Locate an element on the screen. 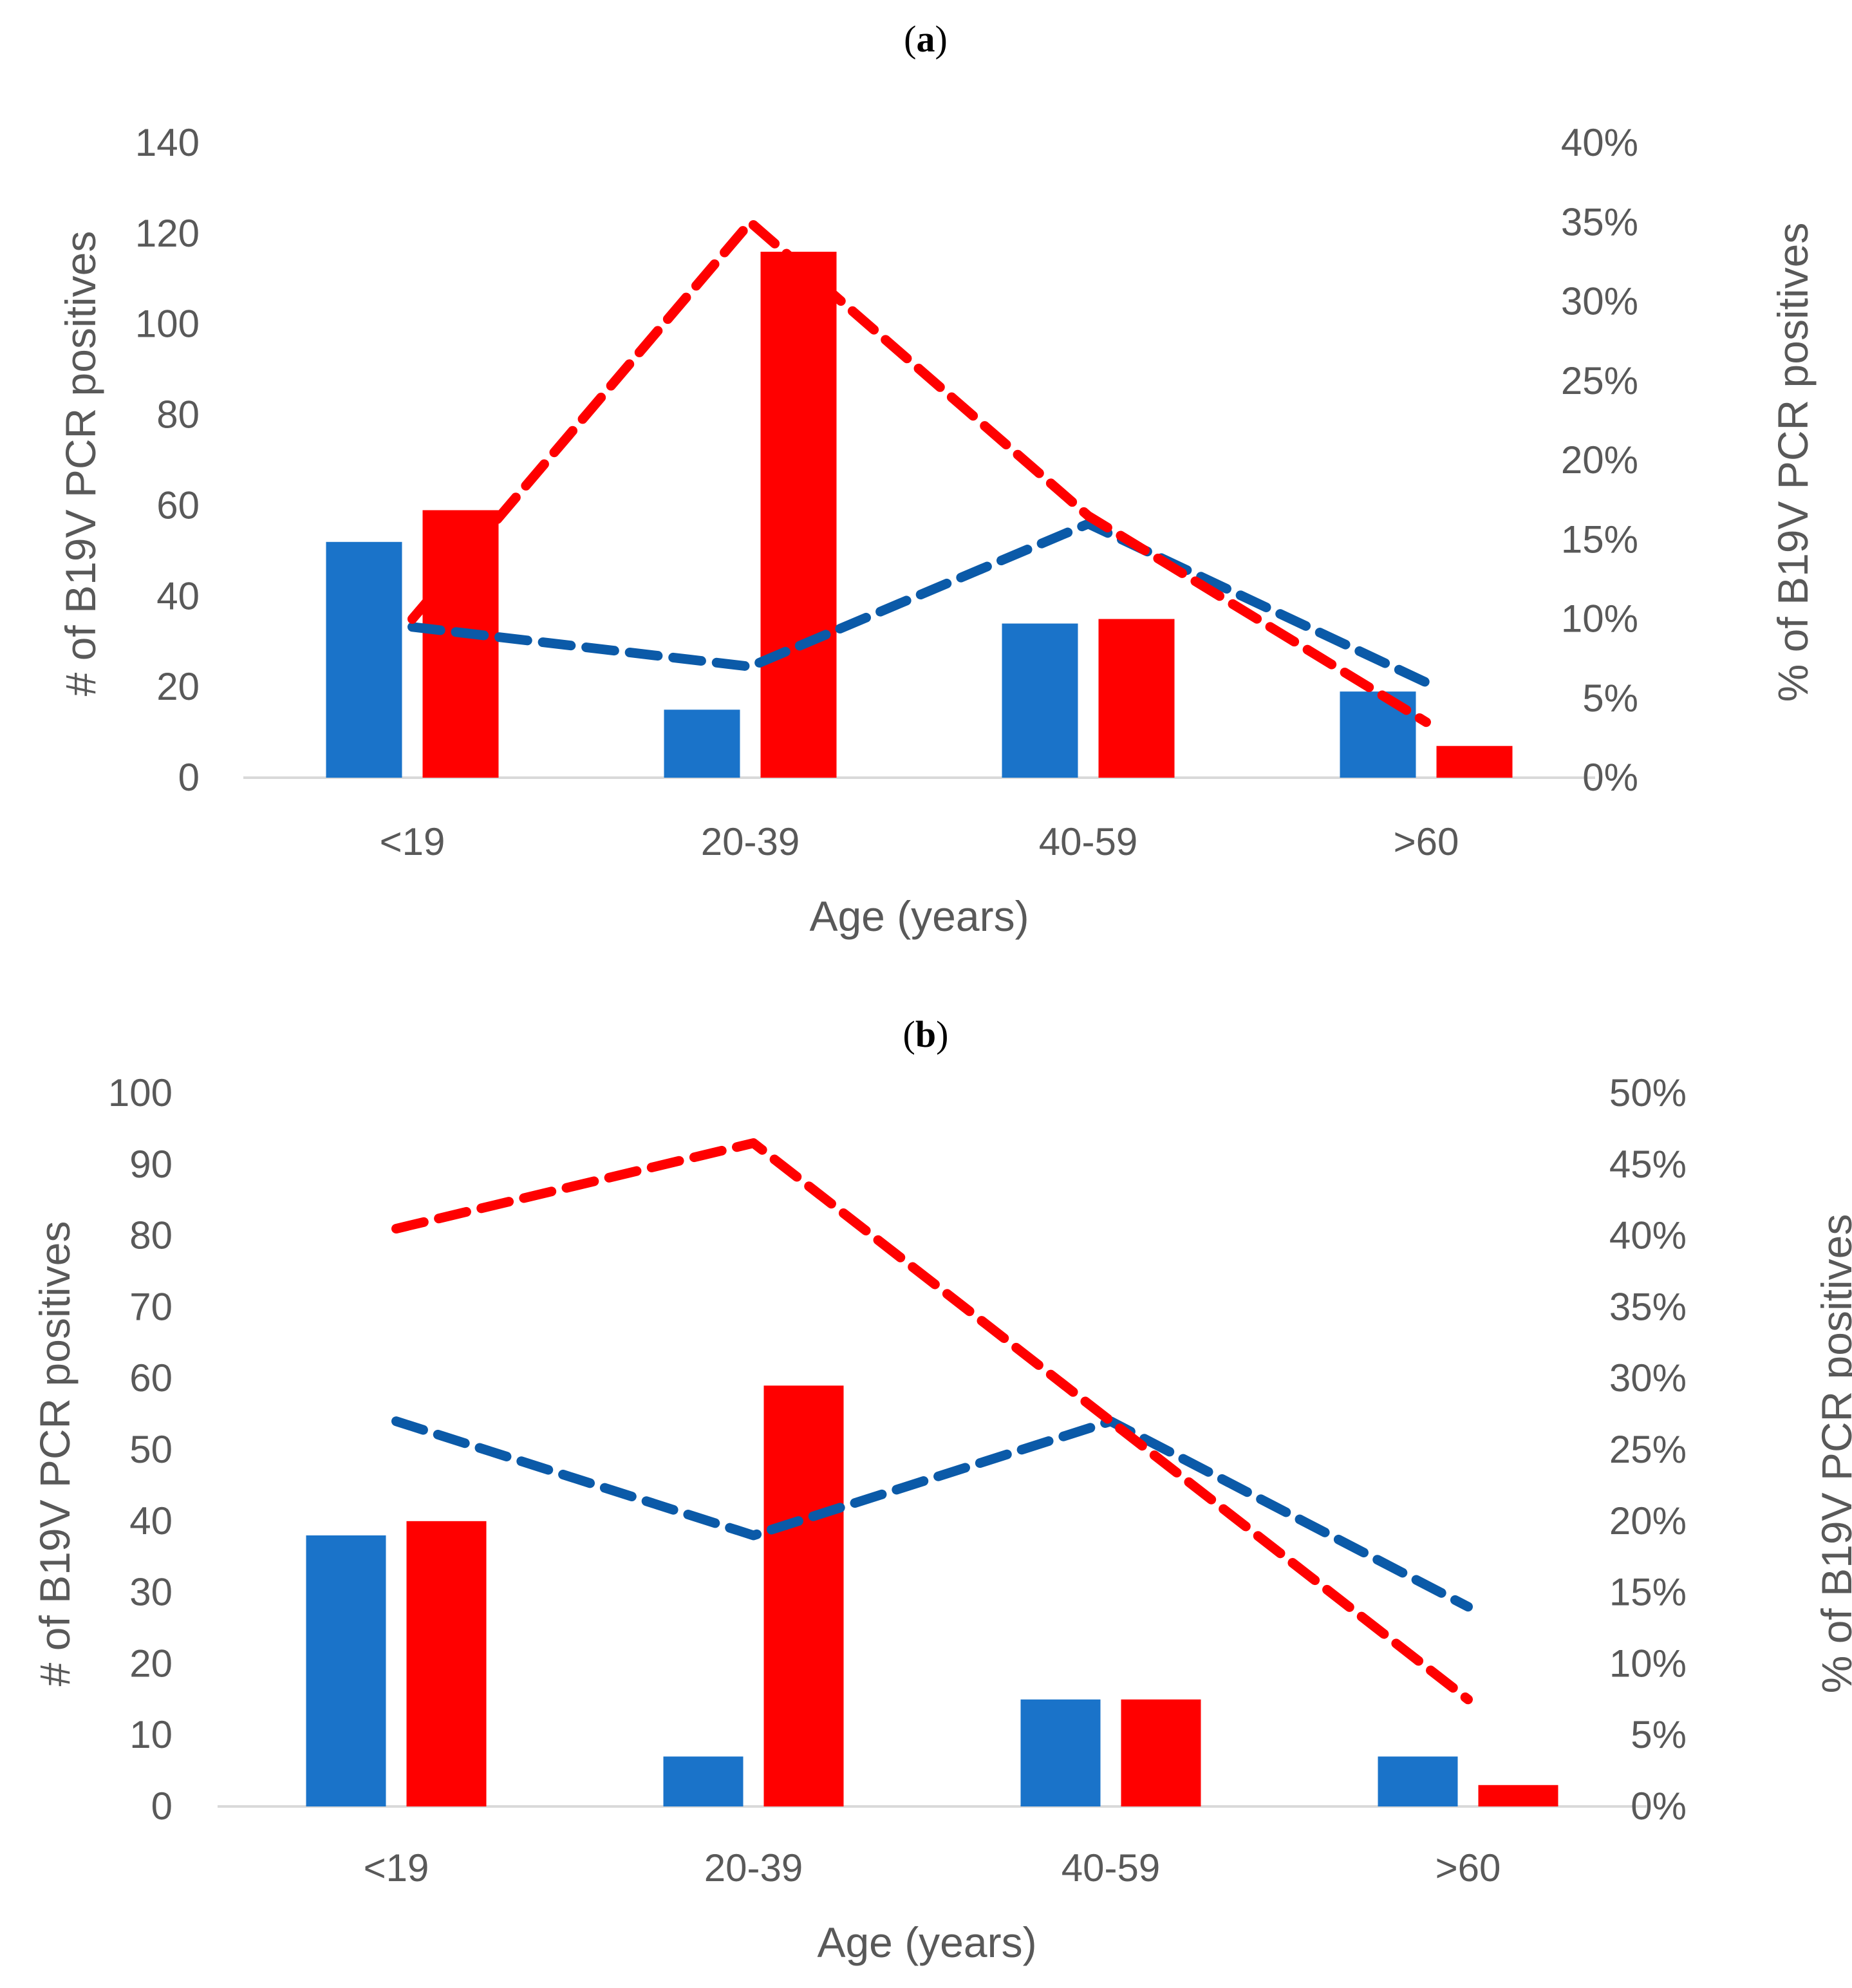 This screenshot has width=1852, height=1988. chart-b-y2-axis-ticks: 0% 5% 10% 15% 20% 25% 30% 35% 40% 45% 50% is located at coordinates (1648, 1449).